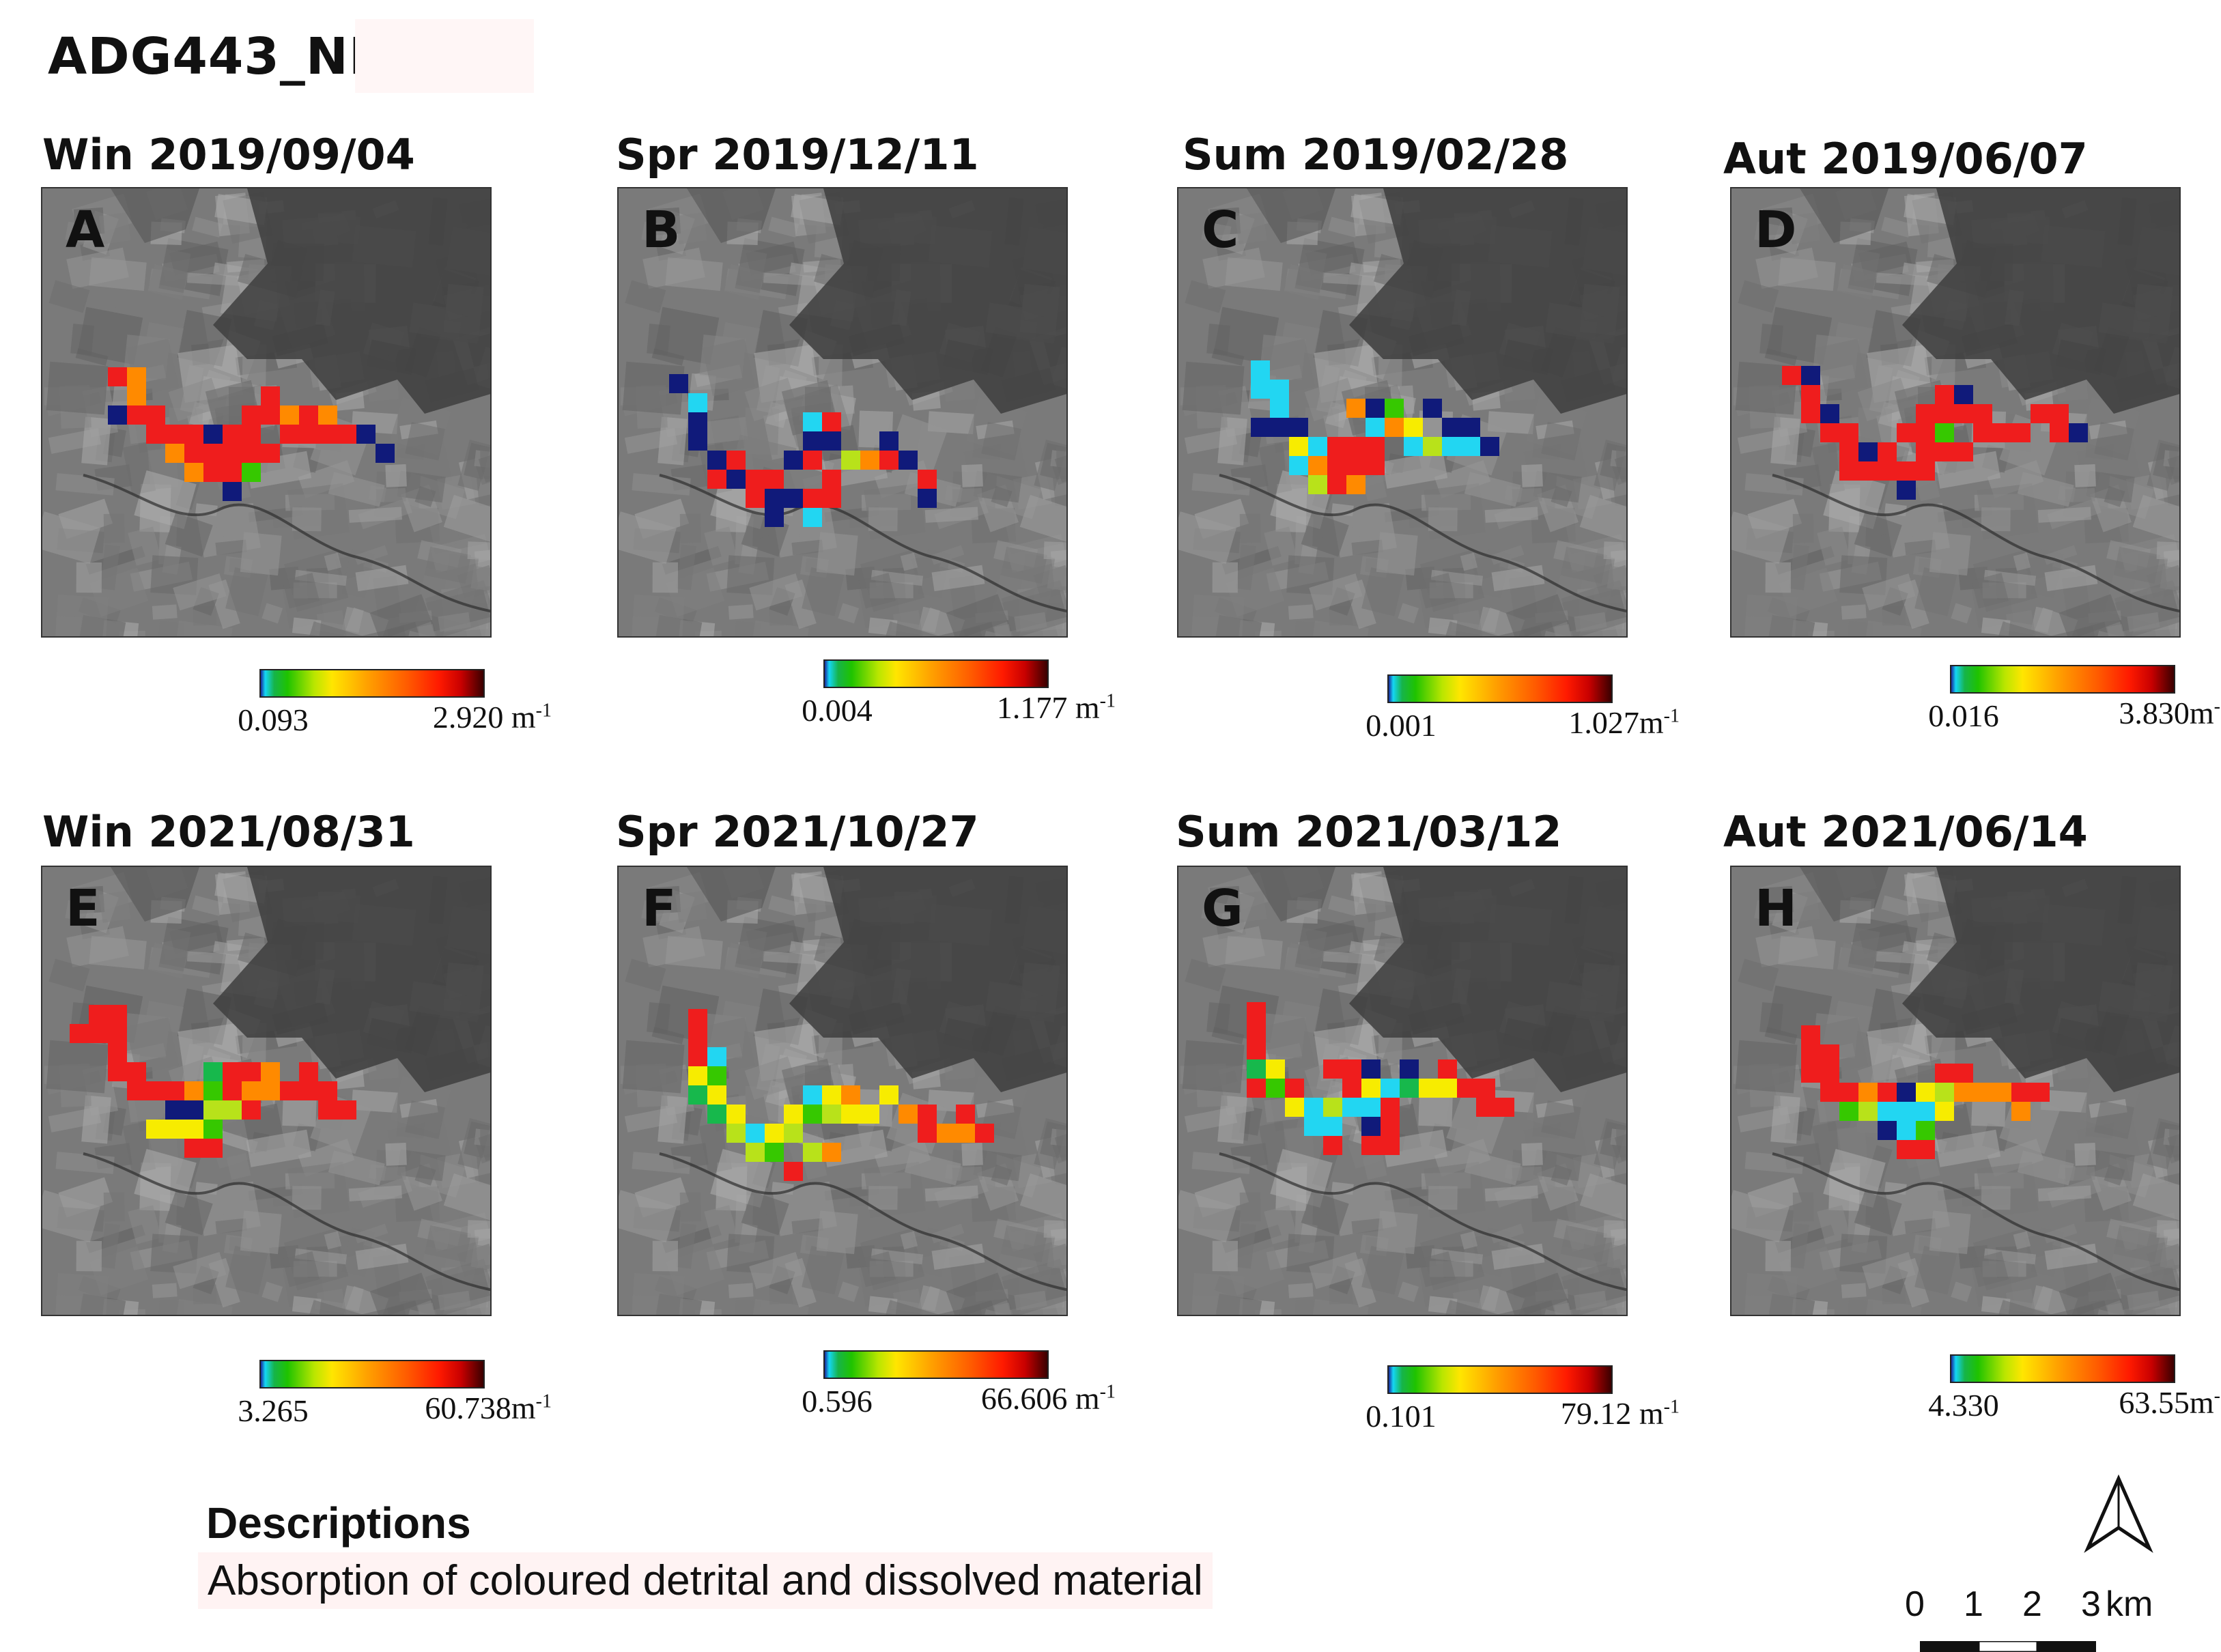 This screenshot has width=2221, height=1652. I want to click on panel-f-map: F, so click(843, 1091).